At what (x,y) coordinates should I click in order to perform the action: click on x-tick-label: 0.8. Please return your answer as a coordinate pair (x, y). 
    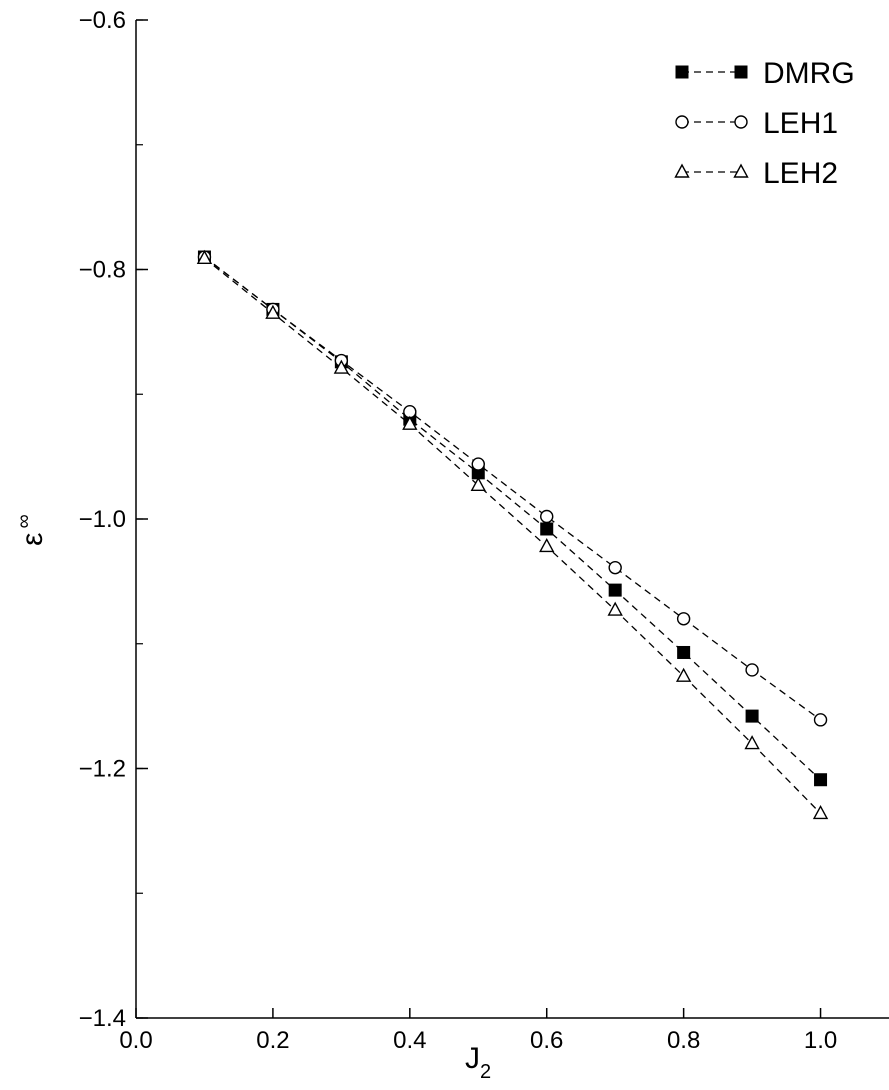
    Looking at the image, I should click on (683, 1040).